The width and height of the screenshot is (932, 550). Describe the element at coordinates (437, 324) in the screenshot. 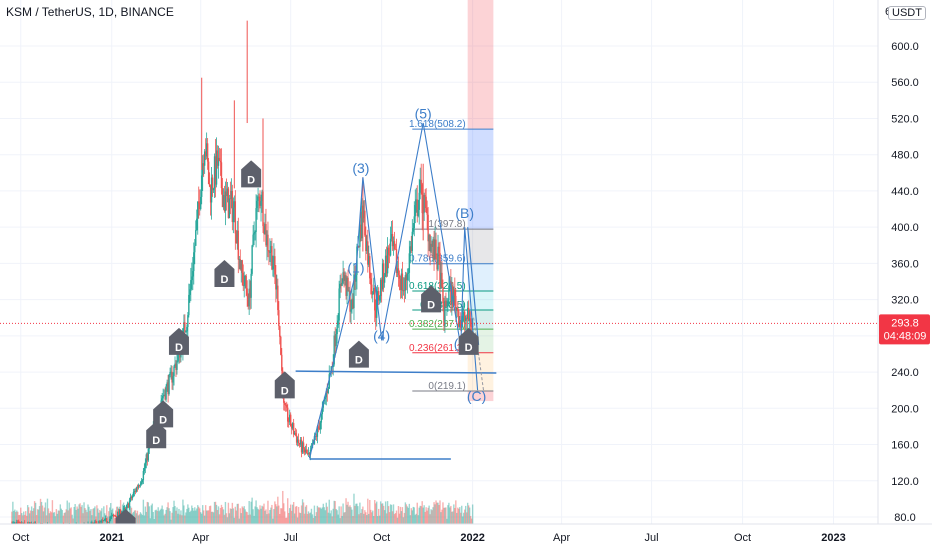

I see `fib-level-label: 0.382(287.4)` at that location.